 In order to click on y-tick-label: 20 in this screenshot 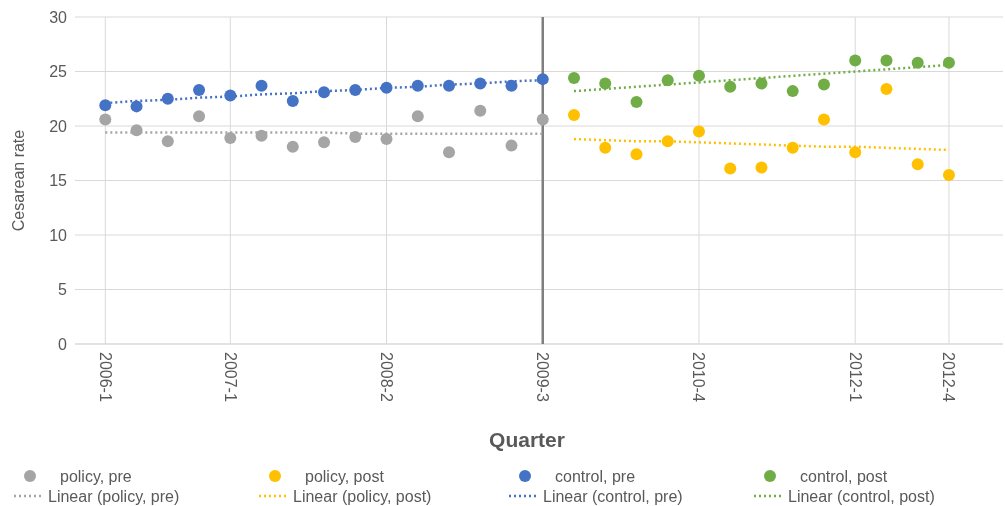, I will do `click(58, 126)`.